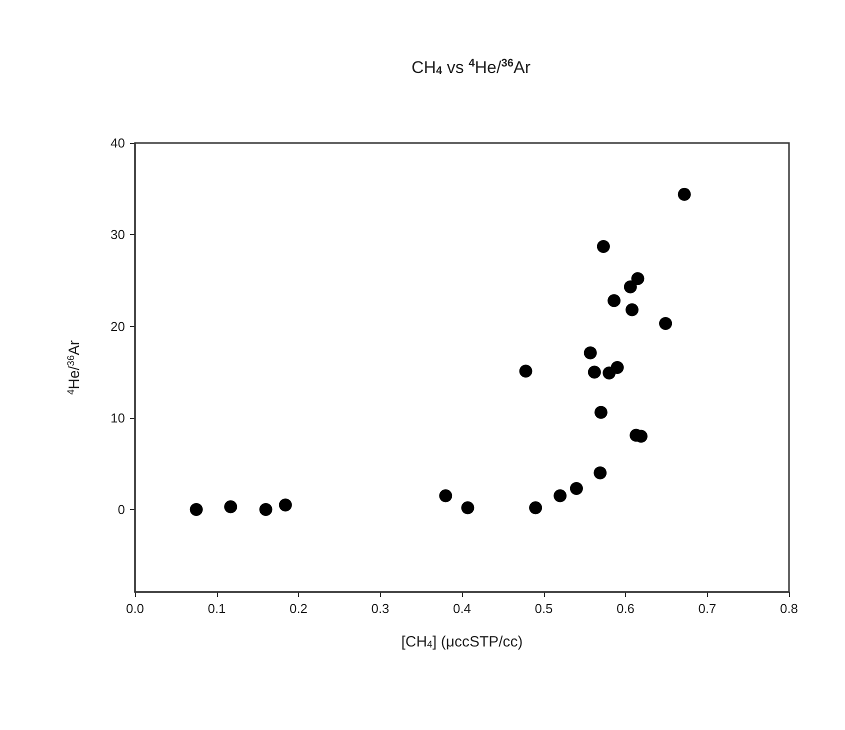 The height and width of the screenshot is (730, 845). What do you see at coordinates (298, 608) in the screenshot?
I see `x-tick-label: 0.2` at bounding box center [298, 608].